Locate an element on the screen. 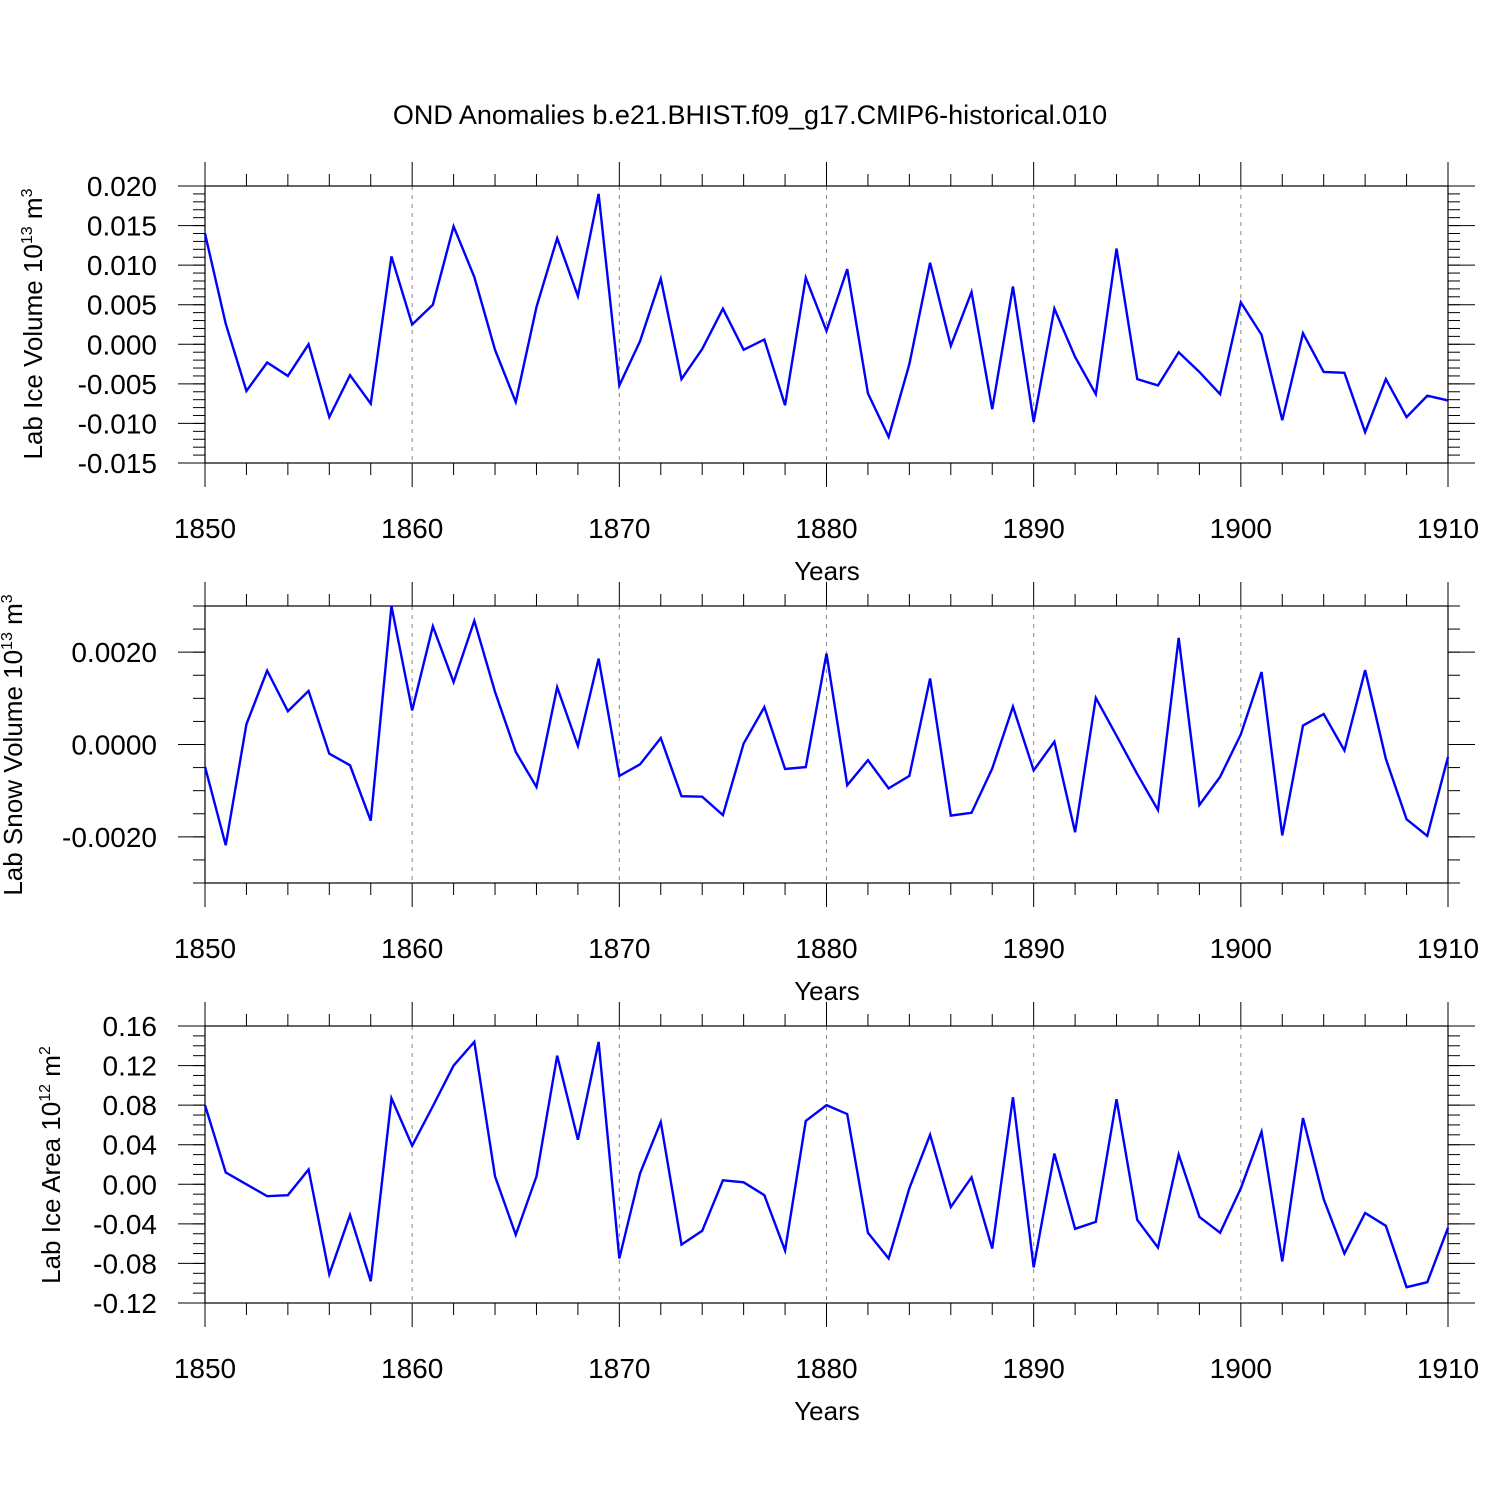  ice-area-series-line is located at coordinates (826, 1164).